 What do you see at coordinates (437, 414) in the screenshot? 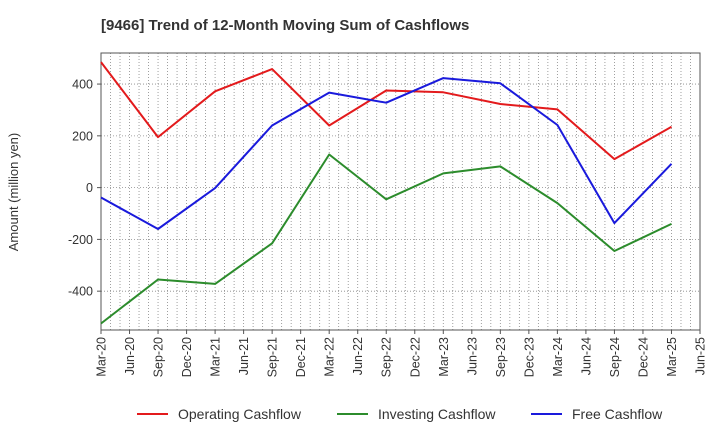
I see `legend-label: Investing Cashflow` at bounding box center [437, 414].